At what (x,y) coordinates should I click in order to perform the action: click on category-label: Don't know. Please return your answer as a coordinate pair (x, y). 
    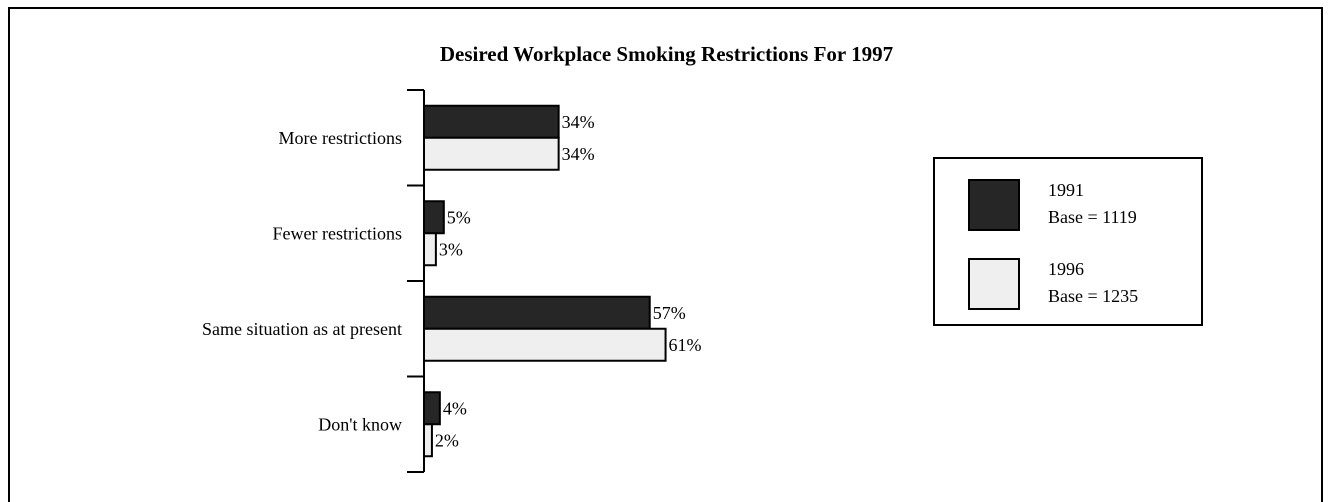
    Looking at the image, I should click on (360, 424).